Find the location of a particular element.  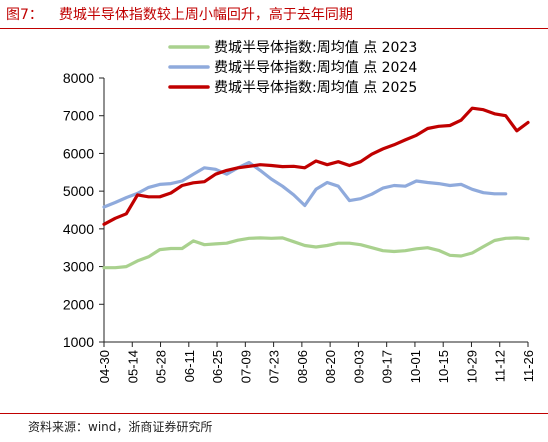

x-tick-label: 07-09 is located at coordinates (245, 366).